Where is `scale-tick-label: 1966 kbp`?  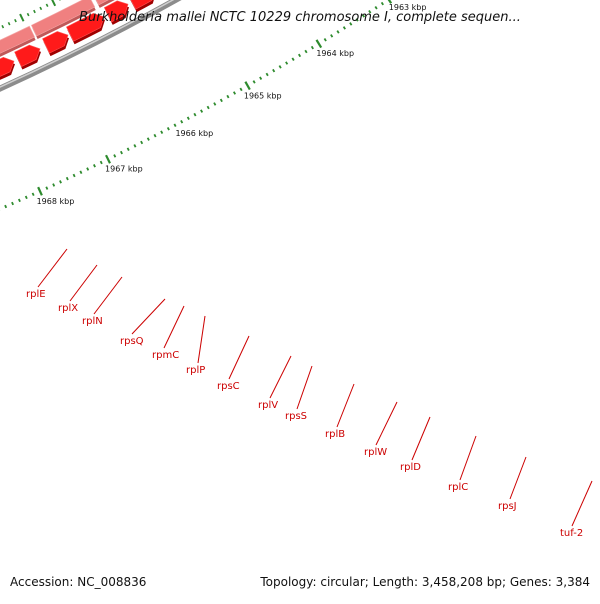
scale-tick-label: 1966 kbp is located at coordinates (194, 133).